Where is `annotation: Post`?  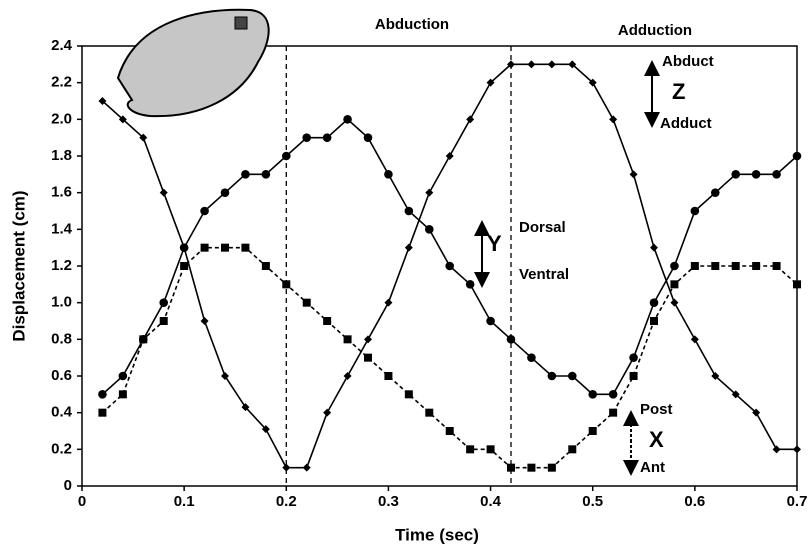 annotation: Post is located at coordinates (656, 409).